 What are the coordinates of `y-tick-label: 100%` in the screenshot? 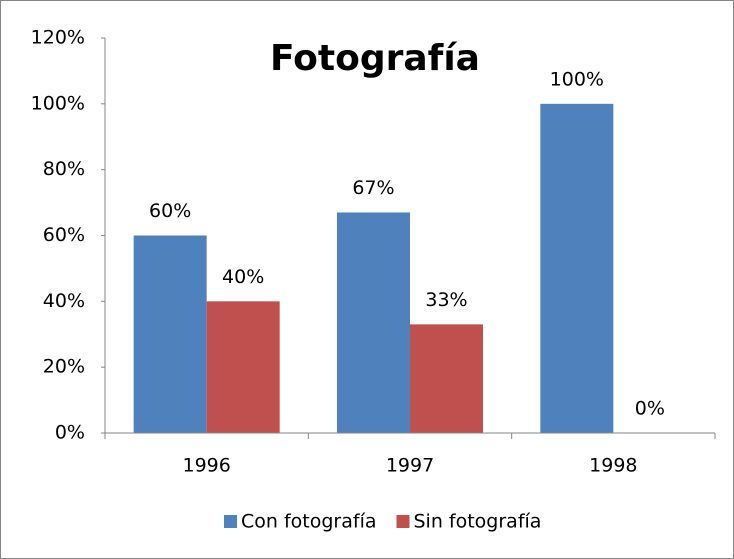 It's located at (58, 103).